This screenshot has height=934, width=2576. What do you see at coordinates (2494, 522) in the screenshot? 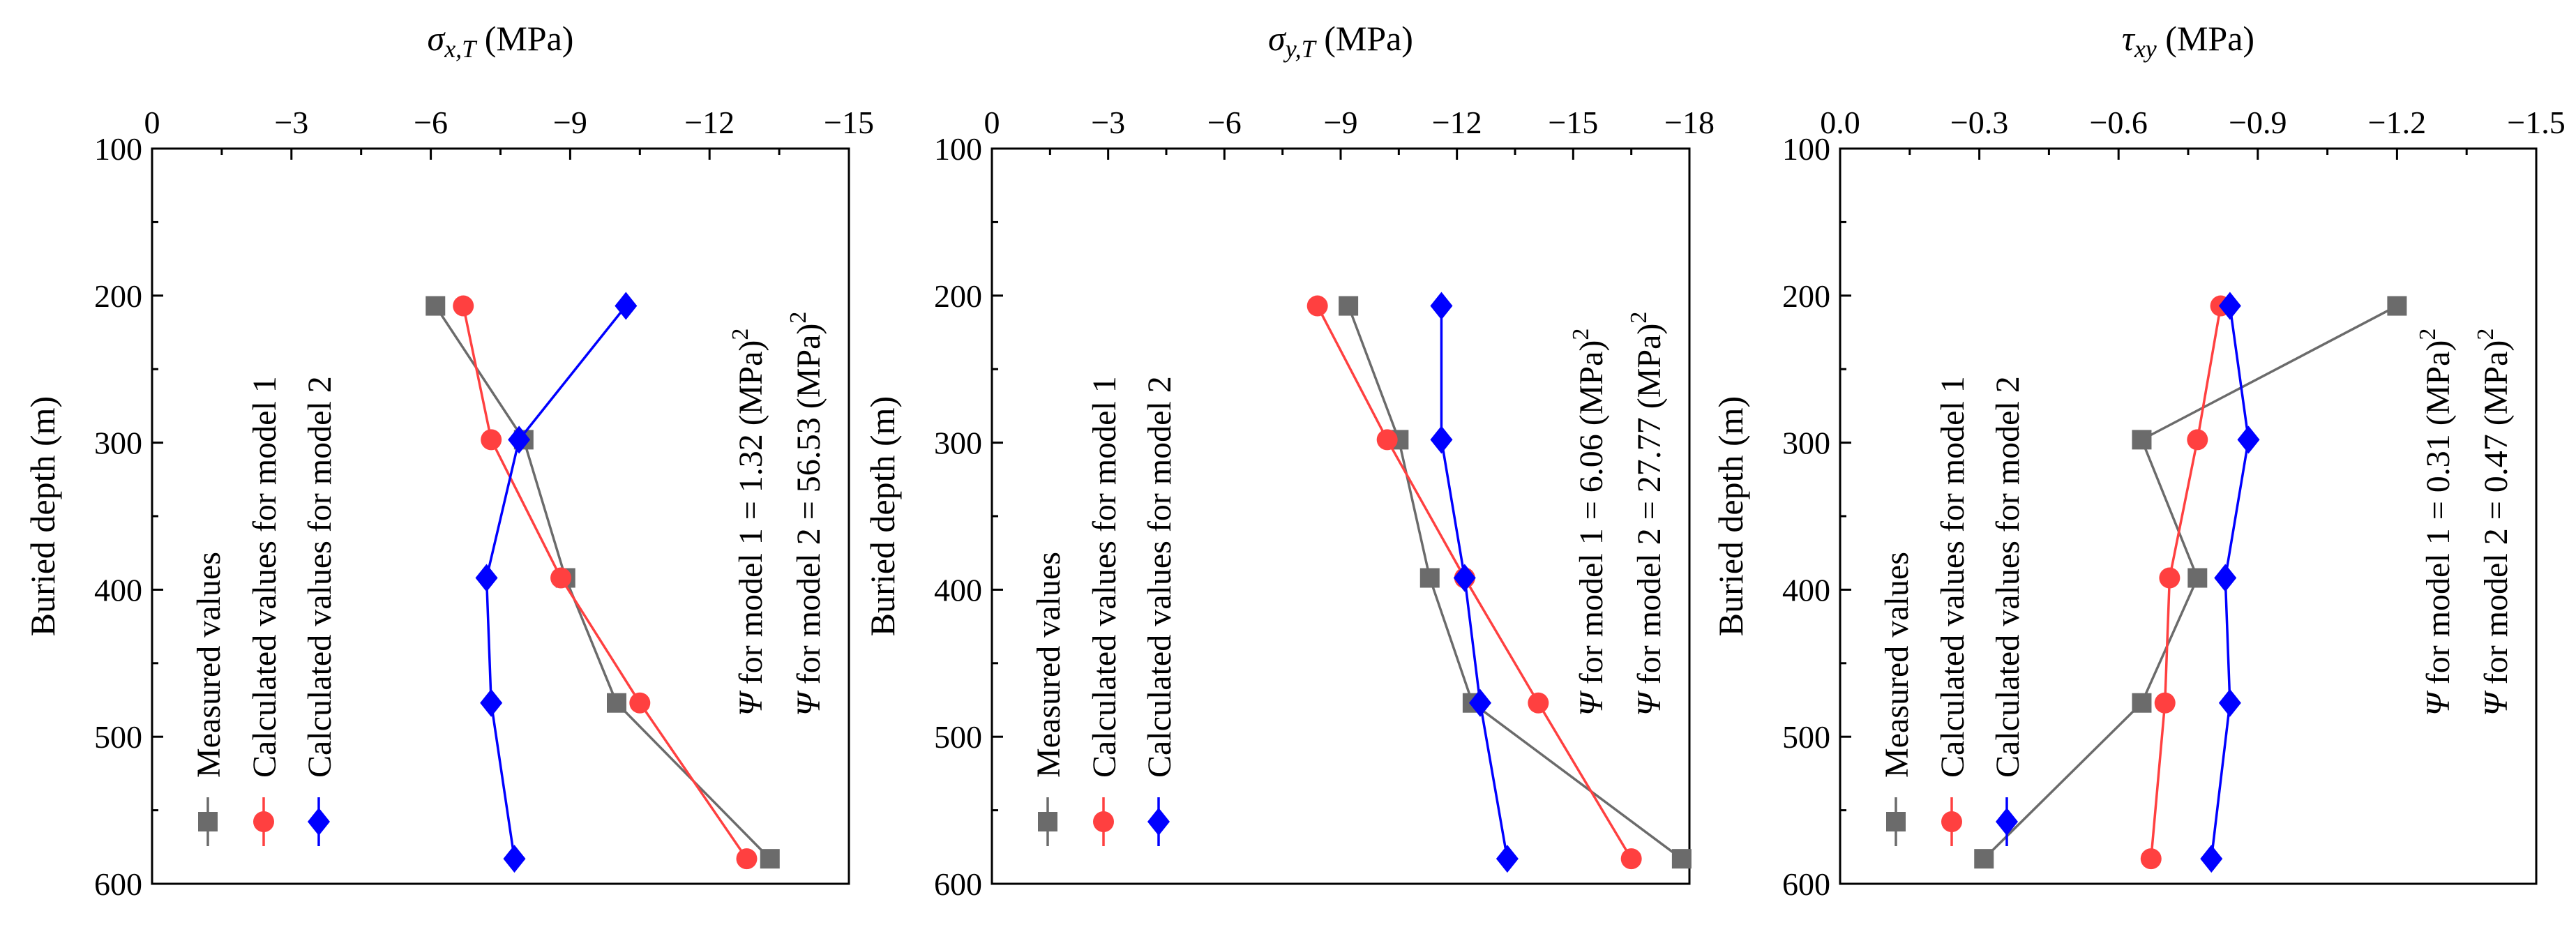
I see `psi-annotation-model-2: Ψ for model 2 = 0.47 (MPa)2` at bounding box center [2494, 522].